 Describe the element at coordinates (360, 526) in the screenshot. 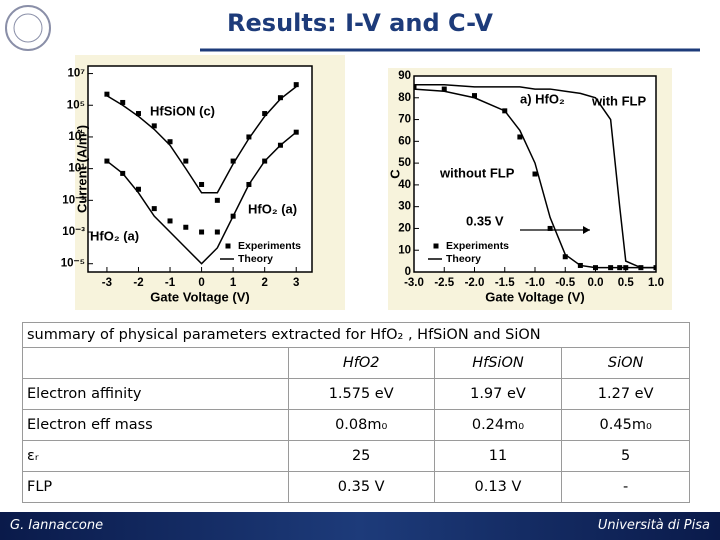

I see `footer: G. Iannaccone Università di Pisa` at that location.